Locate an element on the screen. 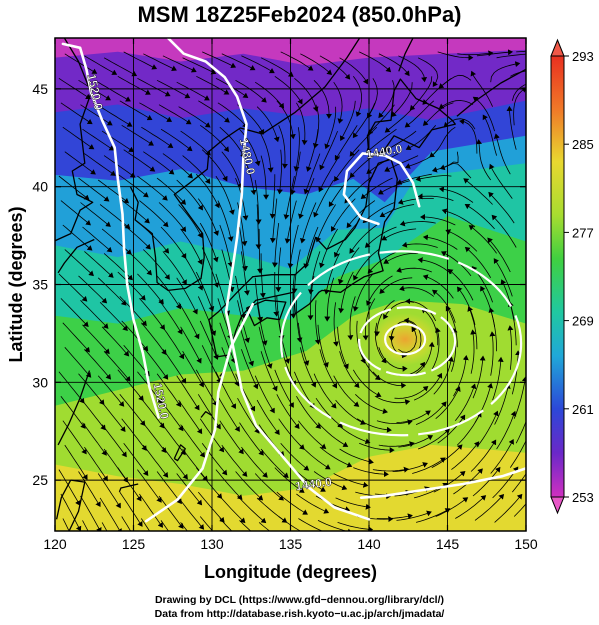 This screenshot has height=625, width=599. x-tick-label: 150 is located at coordinates (526, 544).